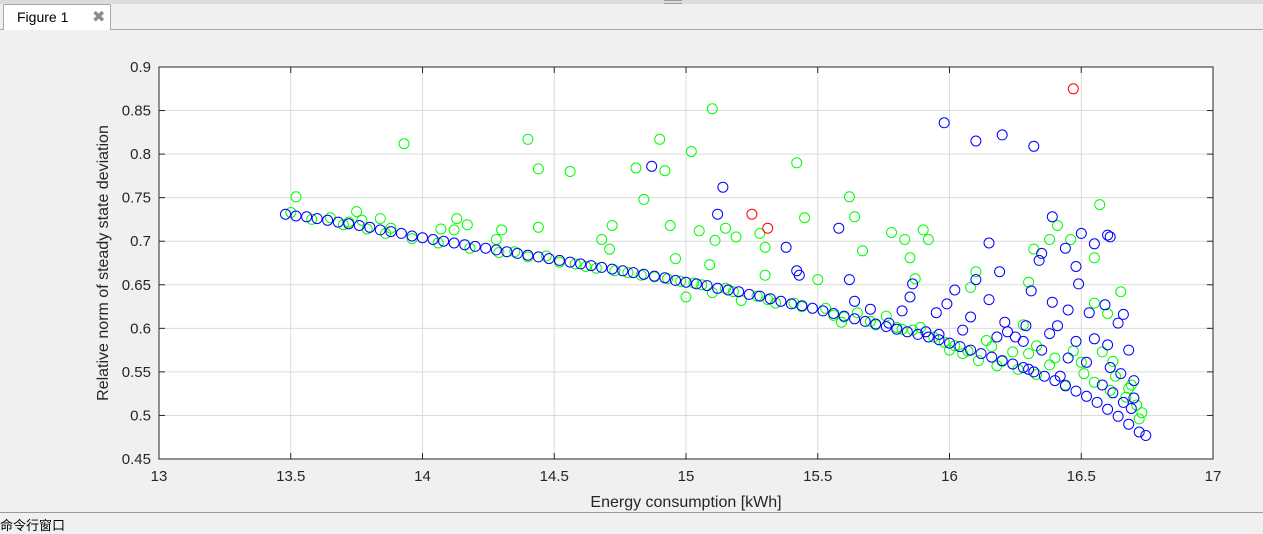 This screenshot has width=1263, height=534. Describe the element at coordinates (99, 16) in the screenshot. I see `close-icon: ✖` at that location.